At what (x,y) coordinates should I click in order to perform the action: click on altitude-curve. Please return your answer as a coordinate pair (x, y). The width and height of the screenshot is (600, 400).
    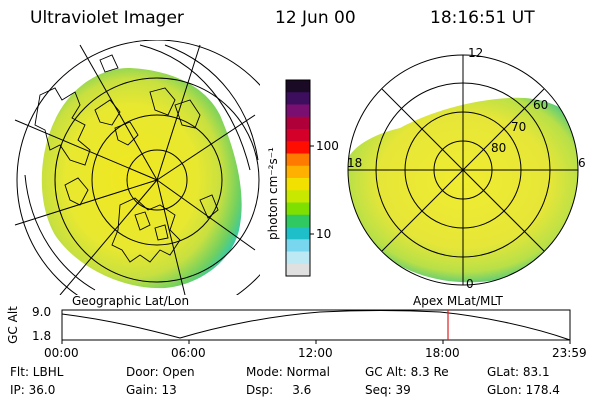
    Looking at the image, I should click on (316, 325).